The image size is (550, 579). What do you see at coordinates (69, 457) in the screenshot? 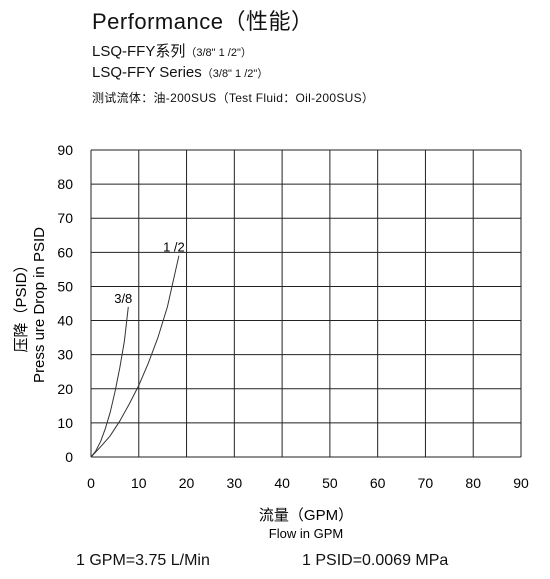
I see `y-tick-label-0: 0` at bounding box center [69, 457].